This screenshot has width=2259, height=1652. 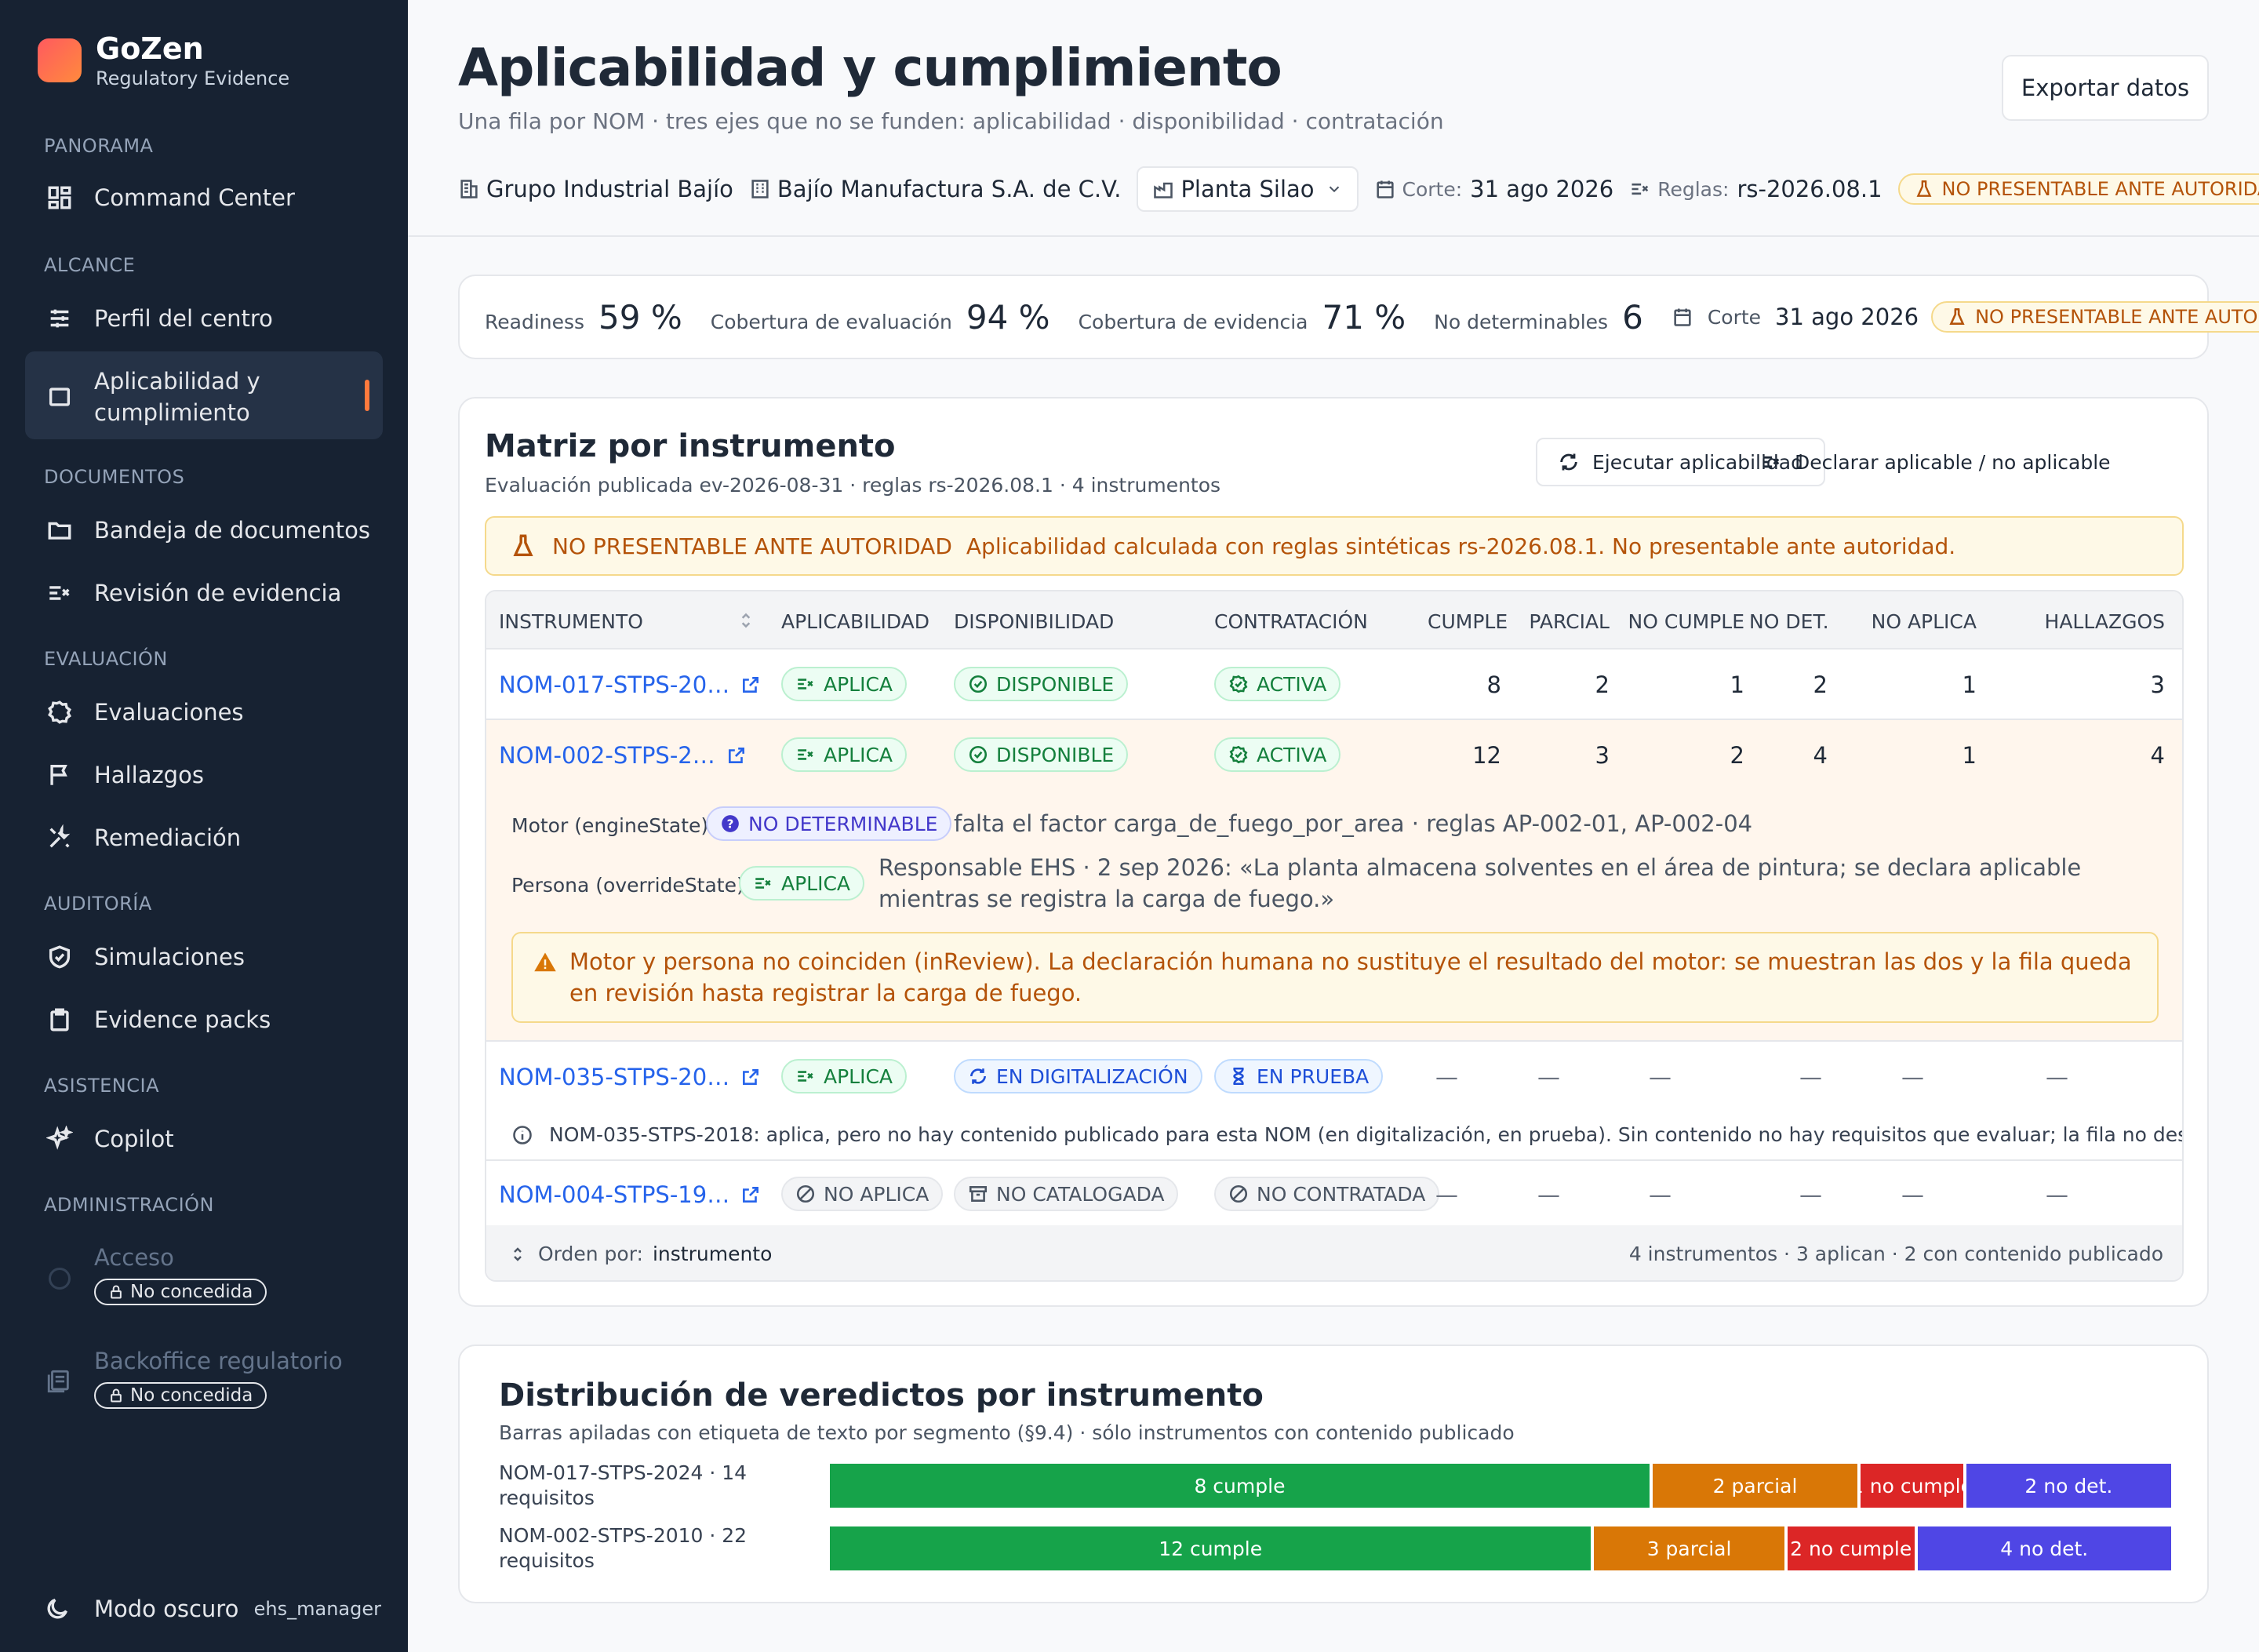 What do you see at coordinates (213, 593) in the screenshot?
I see `sidebar-item-revision: Revisión de evidencia` at bounding box center [213, 593].